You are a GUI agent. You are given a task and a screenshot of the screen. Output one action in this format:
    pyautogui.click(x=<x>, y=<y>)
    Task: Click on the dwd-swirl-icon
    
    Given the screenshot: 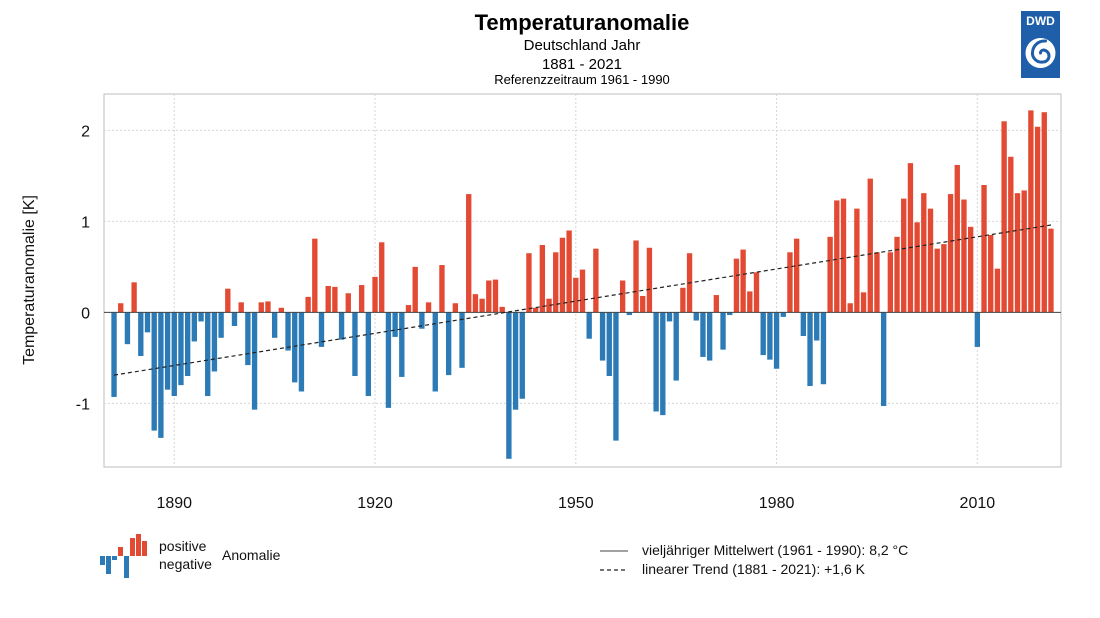 What is the action you would take?
    pyautogui.click(x=1040, y=53)
    